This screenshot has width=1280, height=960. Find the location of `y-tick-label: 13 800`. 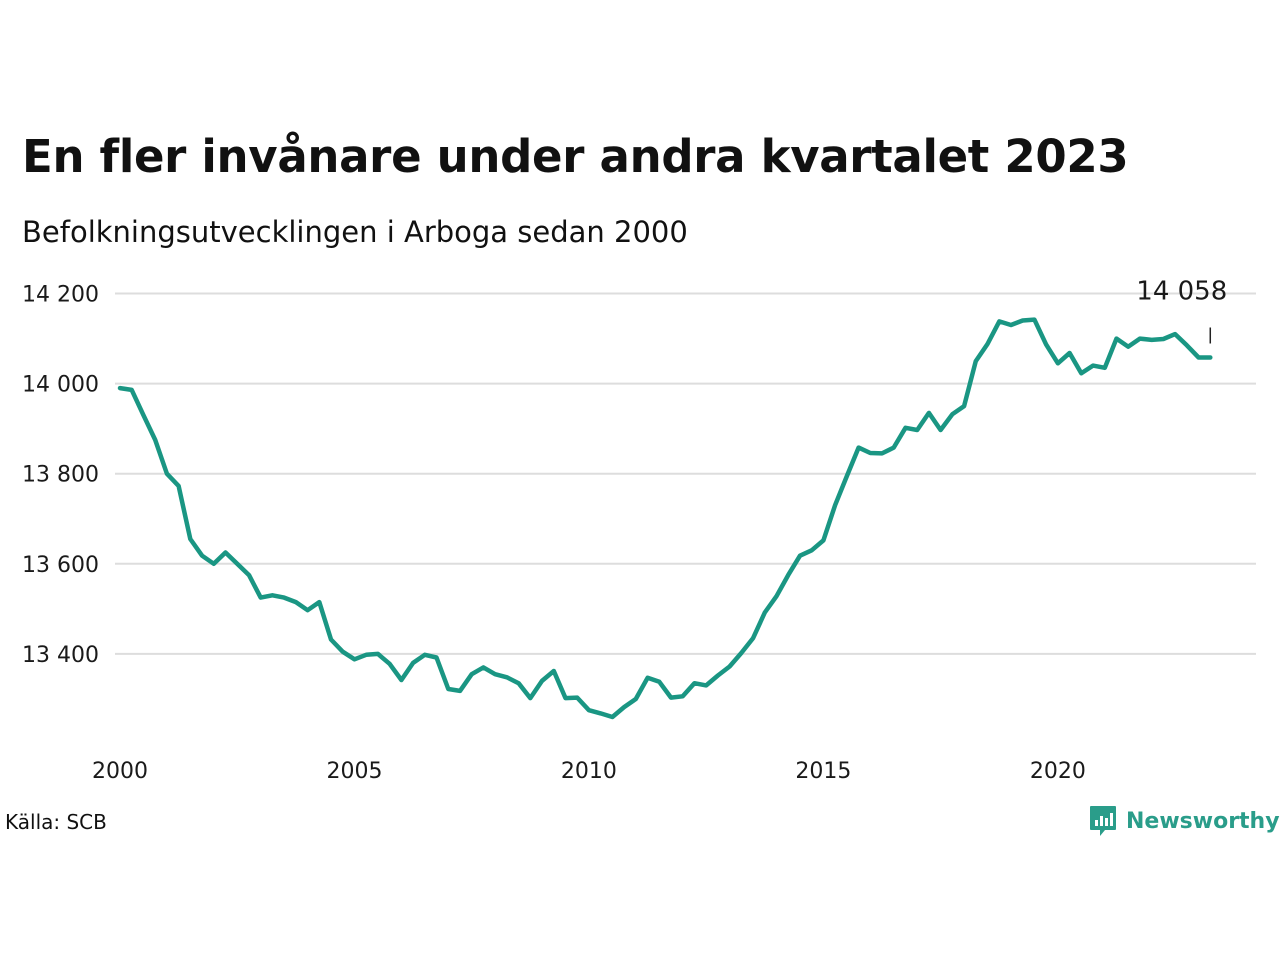

y-tick-label: 13 800 is located at coordinates (60, 475).